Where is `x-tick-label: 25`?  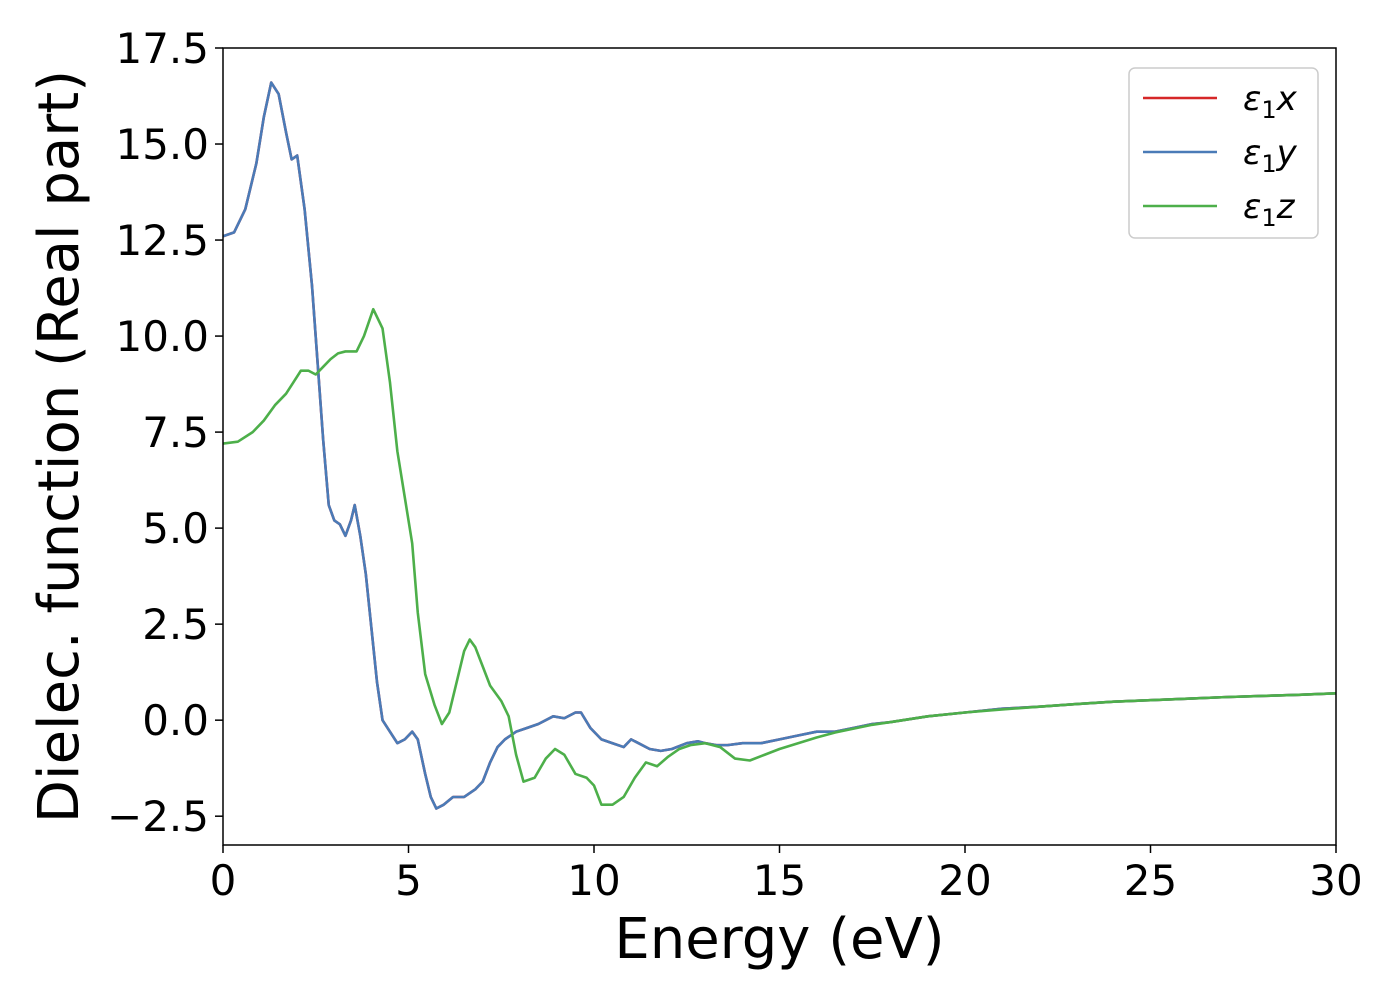 x-tick-label: 25 is located at coordinates (1150, 880).